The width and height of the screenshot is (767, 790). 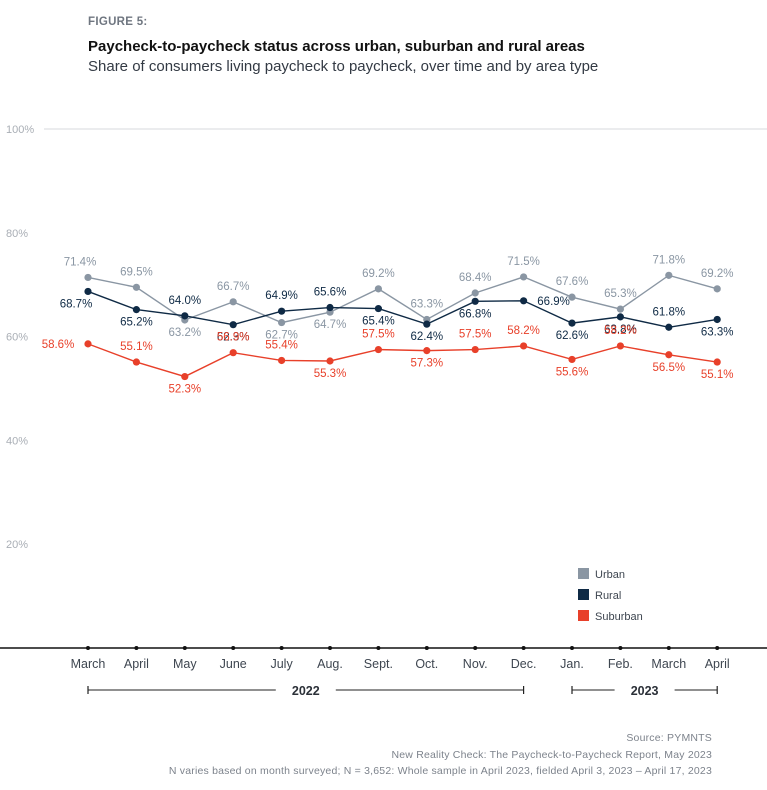 I want to click on urban-data-label: 69.5%, so click(x=136, y=272).